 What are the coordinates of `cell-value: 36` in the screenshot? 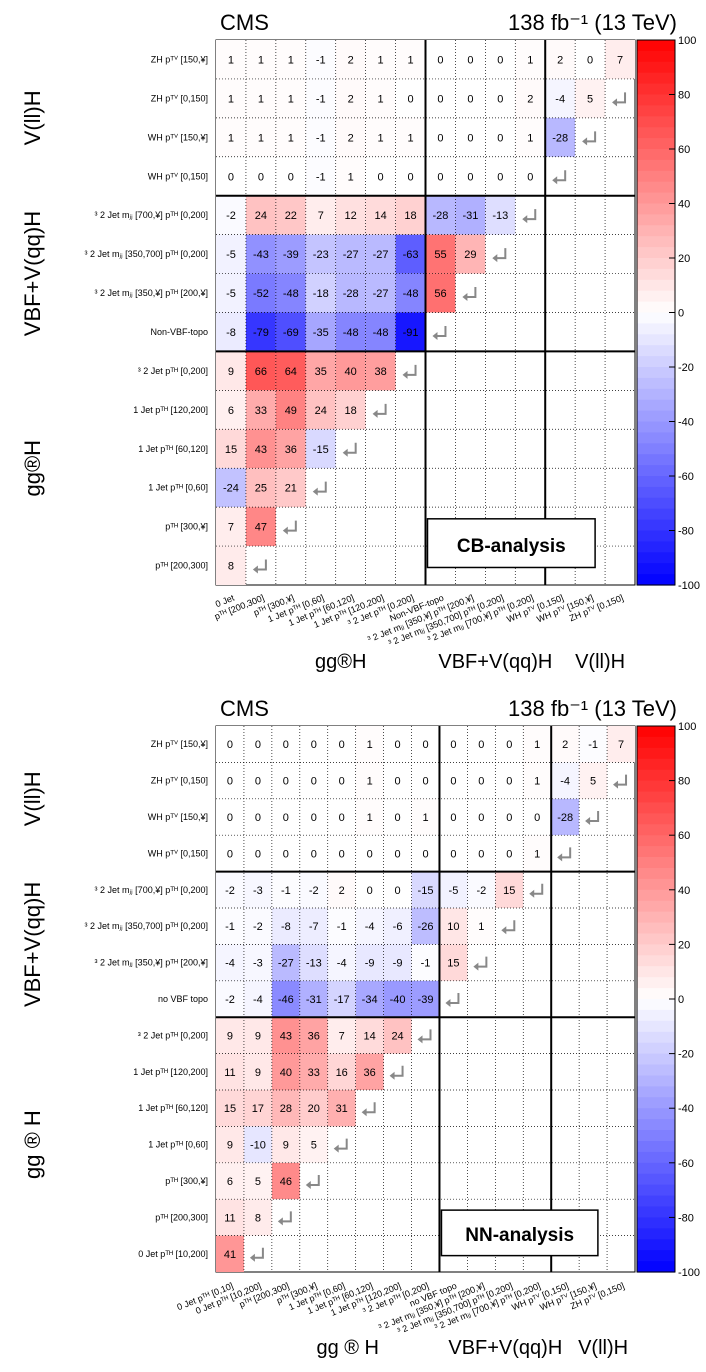 It's located at (314, 1036).